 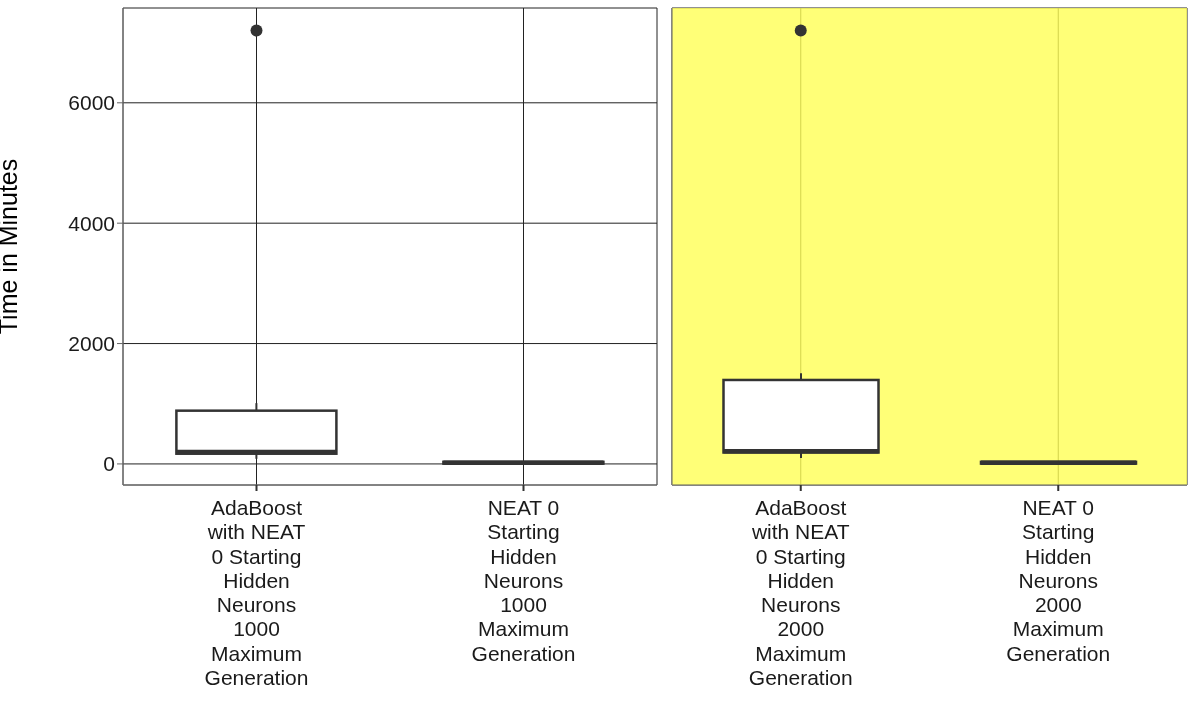 What do you see at coordinates (91, 103) in the screenshot?
I see `y-tick-label: 6000` at bounding box center [91, 103].